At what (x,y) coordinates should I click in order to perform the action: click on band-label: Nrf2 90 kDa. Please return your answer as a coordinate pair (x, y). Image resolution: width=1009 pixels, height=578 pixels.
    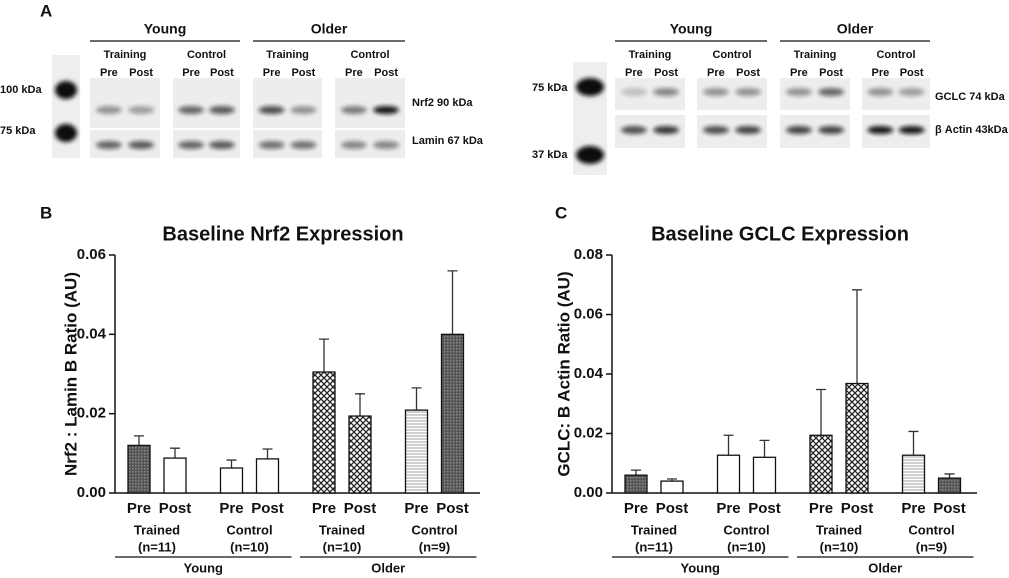
    Looking at the image, I should click on (442, 103).